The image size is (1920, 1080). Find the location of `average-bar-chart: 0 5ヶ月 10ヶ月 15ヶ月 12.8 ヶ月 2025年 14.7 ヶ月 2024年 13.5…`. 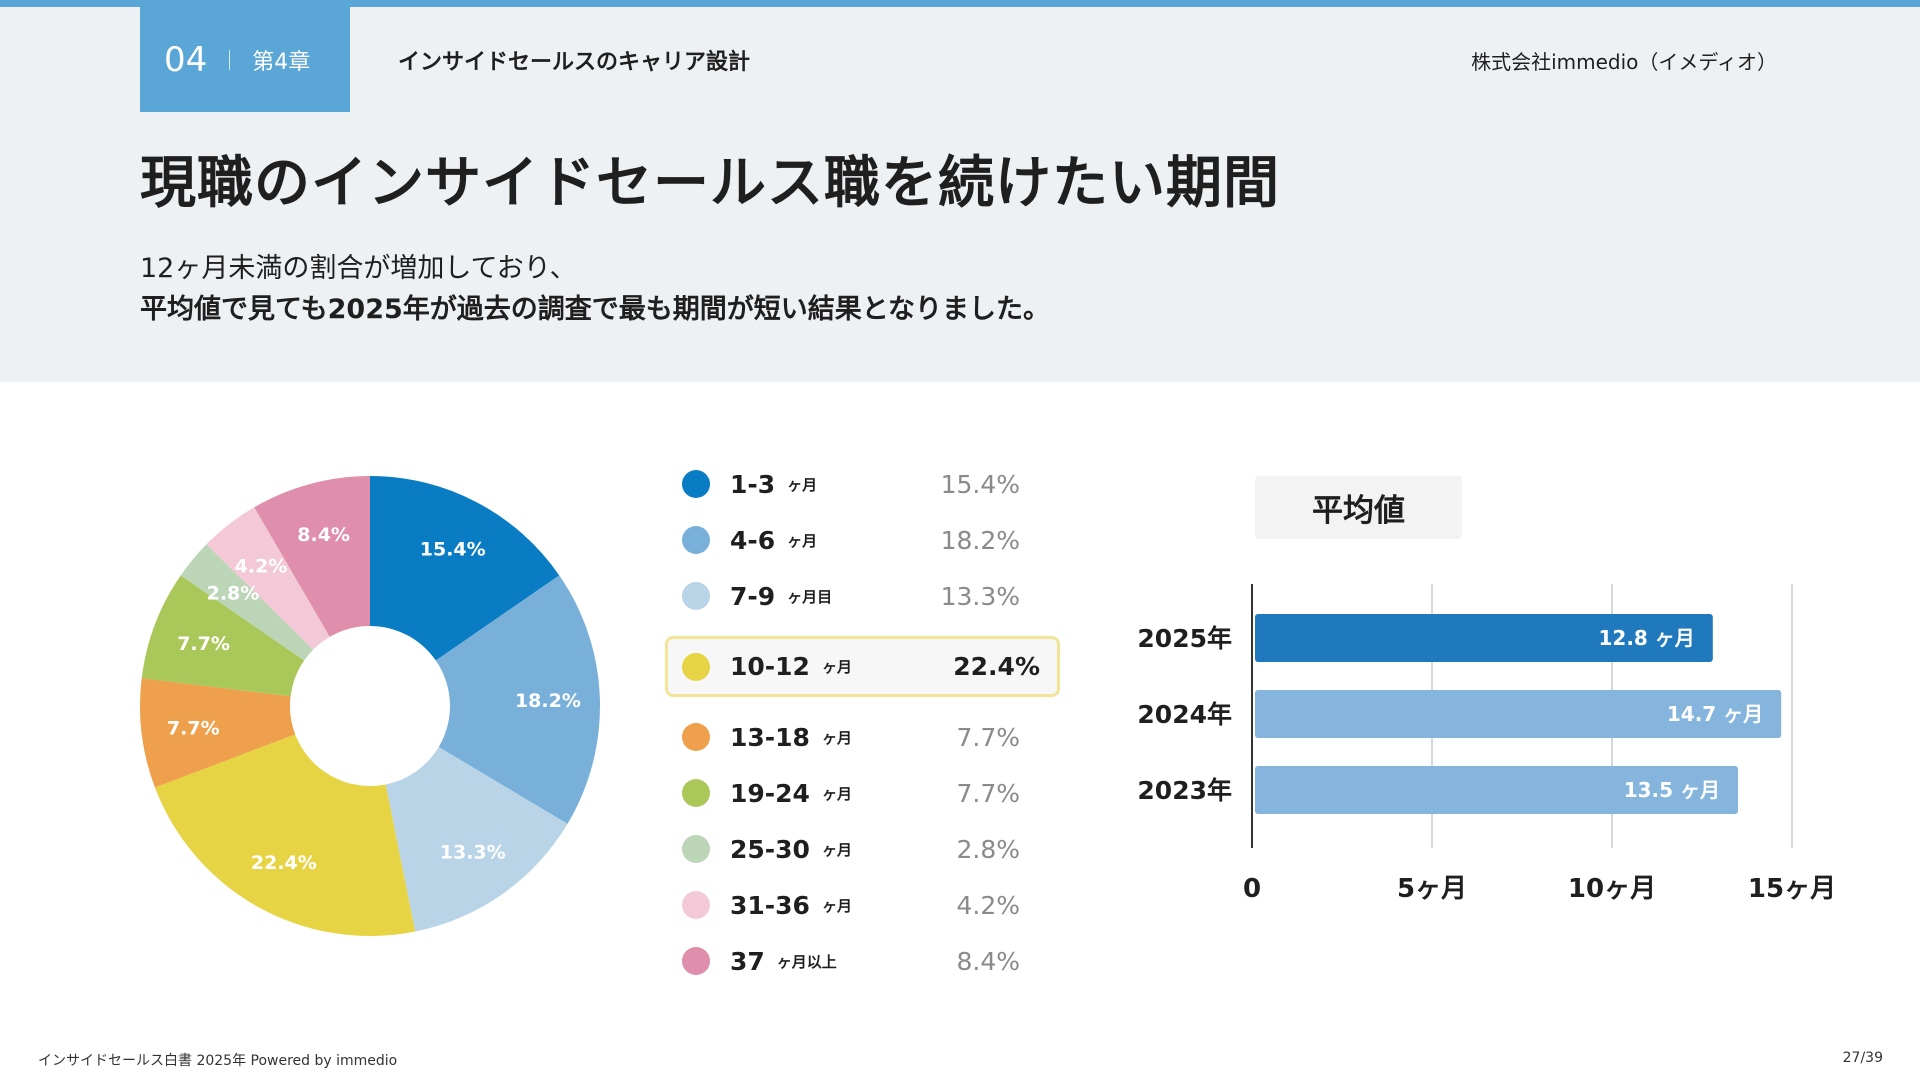

average-bar-chart: 0 5ヶ月 10ヶ月 15ヶ月 12.8 ヶ月 2025年 14.7 ヶ月 2024年 13.5… is located at coordinates (1486, 744).